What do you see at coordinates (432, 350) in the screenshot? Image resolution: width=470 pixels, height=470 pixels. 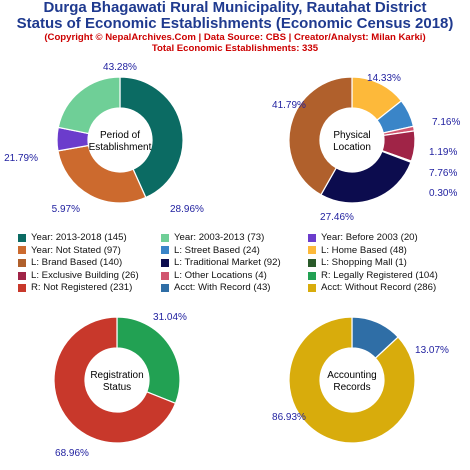 I see `pct-label-acct-with-record: 13.07%` at bounding box center [432, 350].